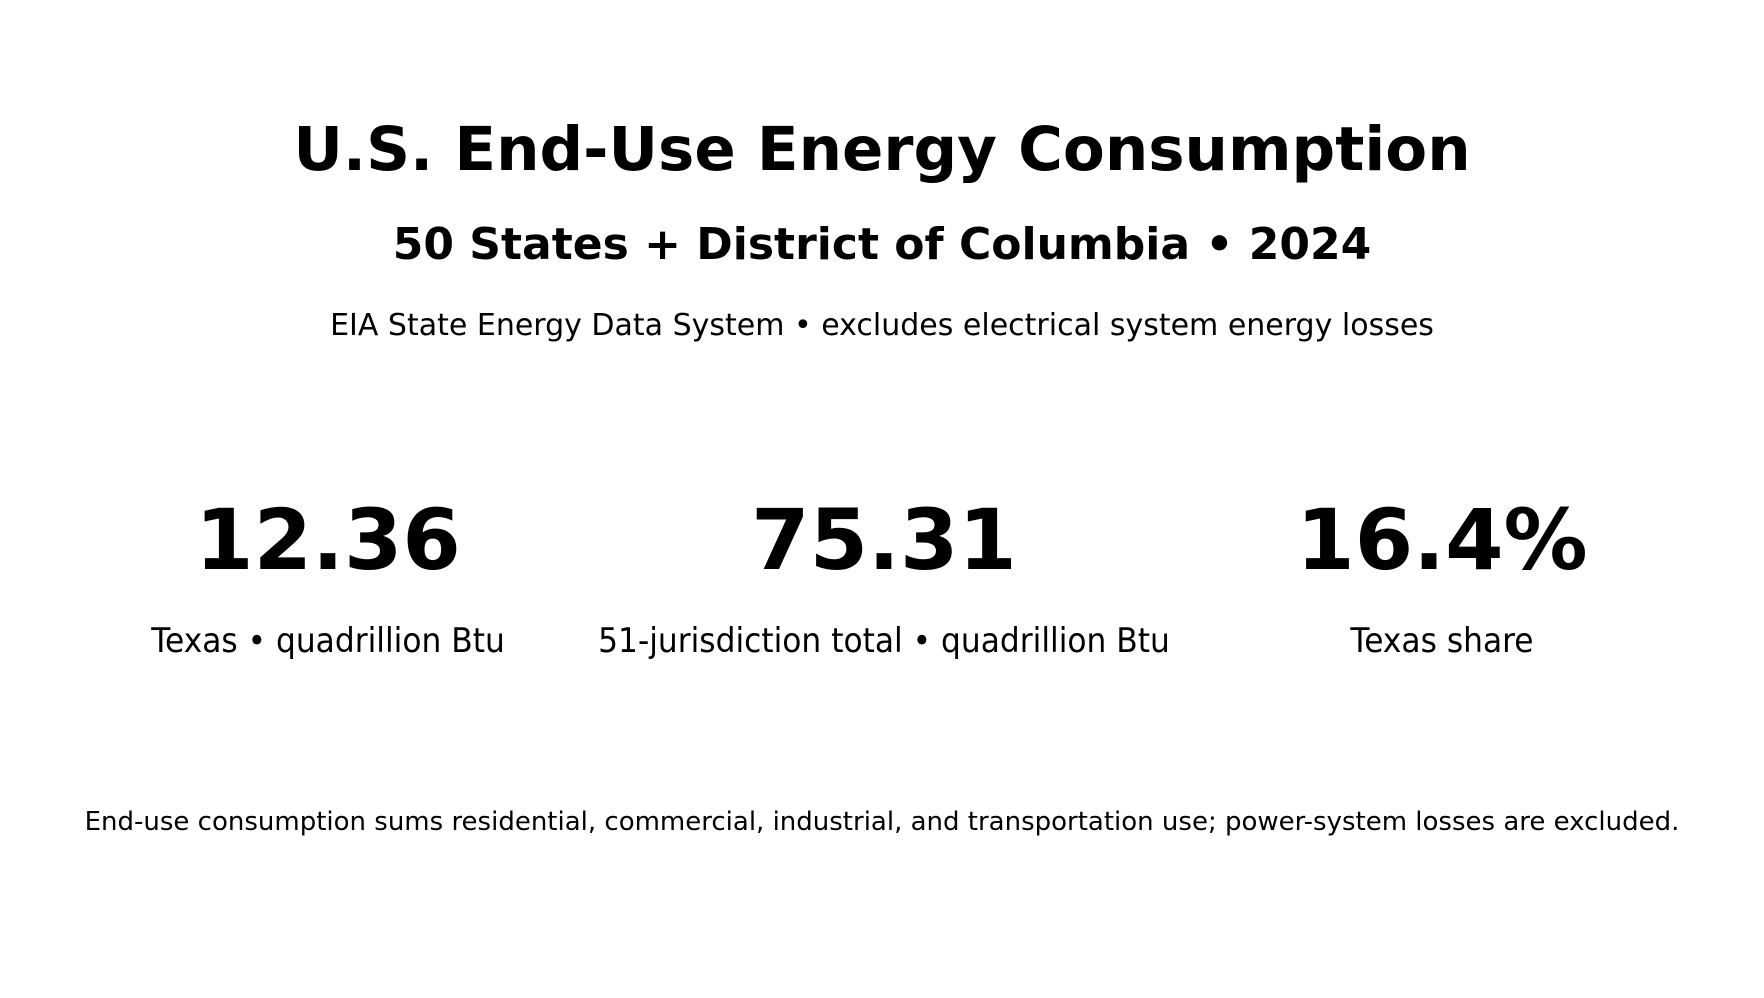 This screenshot has width=1764, height=998. I want to click on kpi-value: 12.36, so click(328, 540).